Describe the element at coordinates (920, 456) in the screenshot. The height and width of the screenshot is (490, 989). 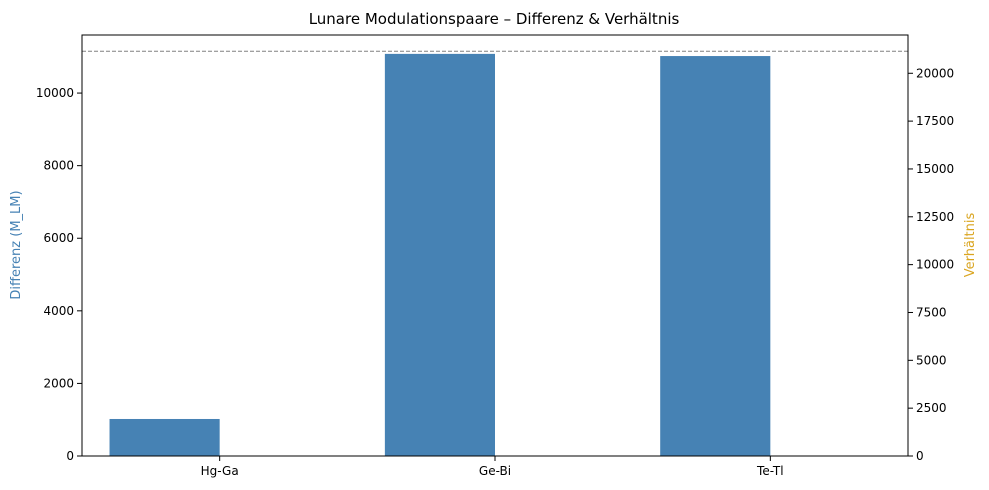
I see `y-right-tick-label: 0` at that location.